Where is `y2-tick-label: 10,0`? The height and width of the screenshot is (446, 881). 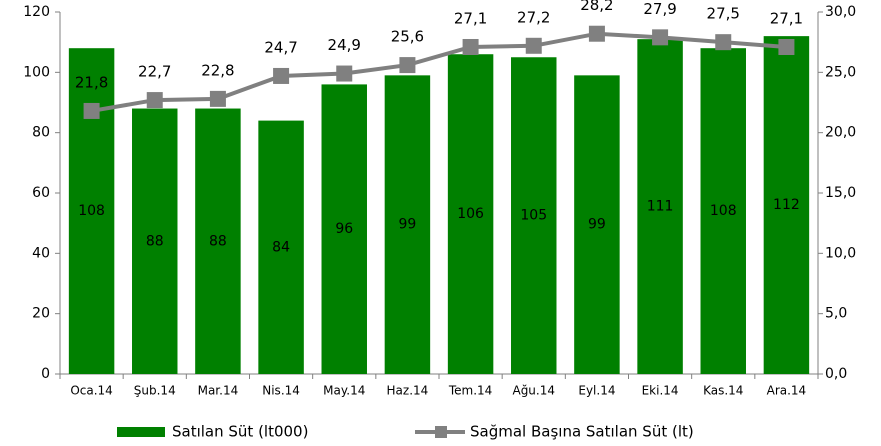 y2-tick-label: 10,0 is located at coordinates (840, 253).